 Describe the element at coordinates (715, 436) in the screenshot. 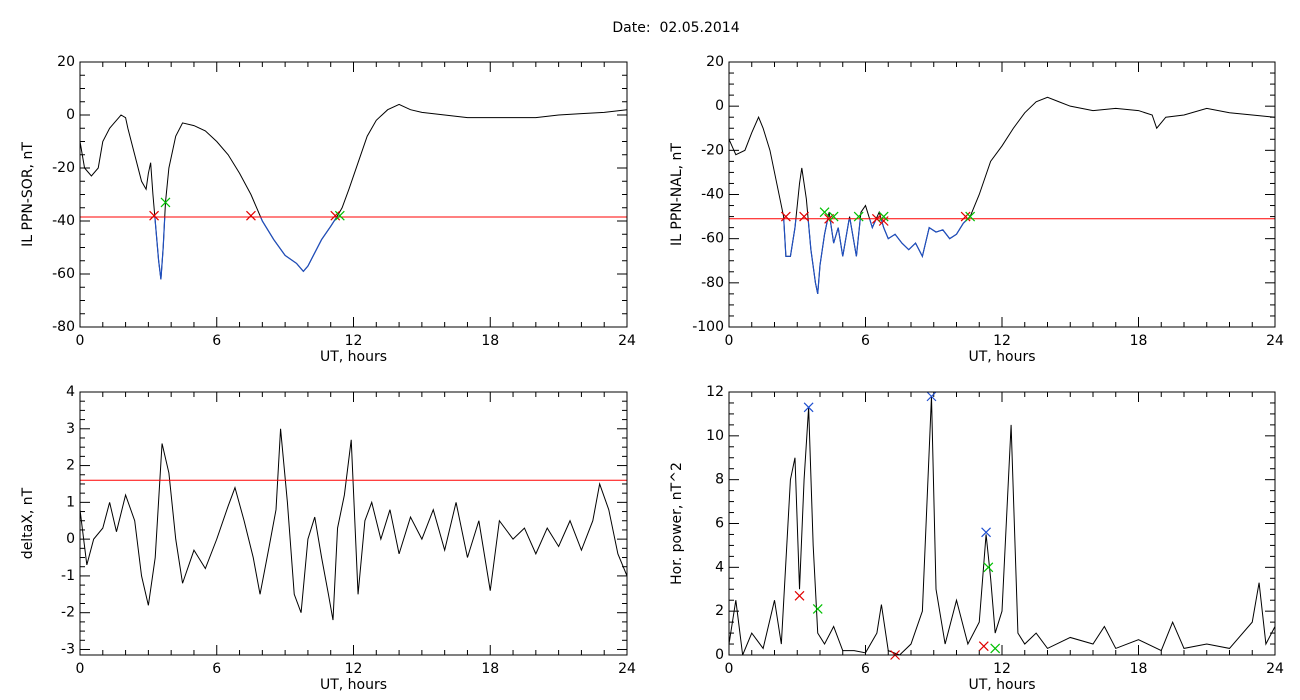

I see `y-tick-label: 10` at that location.